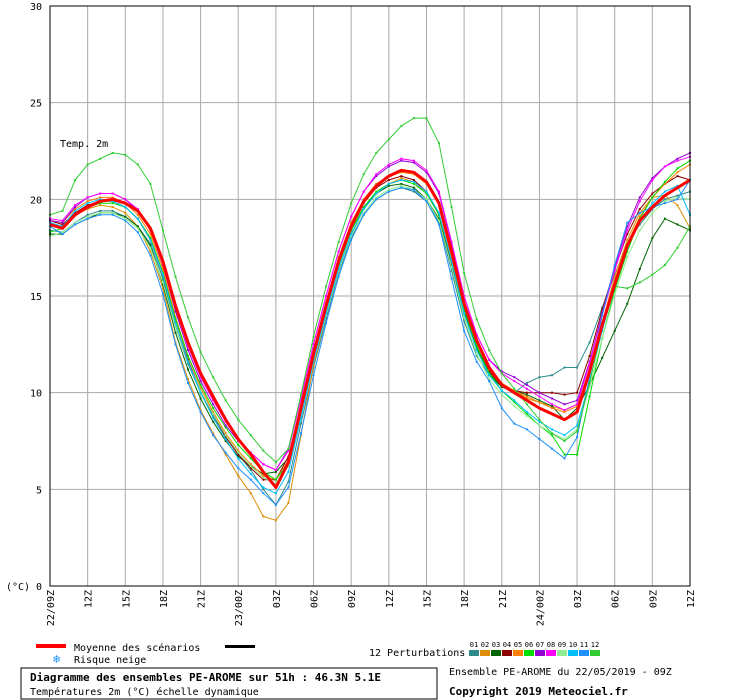 This screenshot has height=700, width=740. I want to click on x-tick-label: 24/00Z, so click(540, 608).